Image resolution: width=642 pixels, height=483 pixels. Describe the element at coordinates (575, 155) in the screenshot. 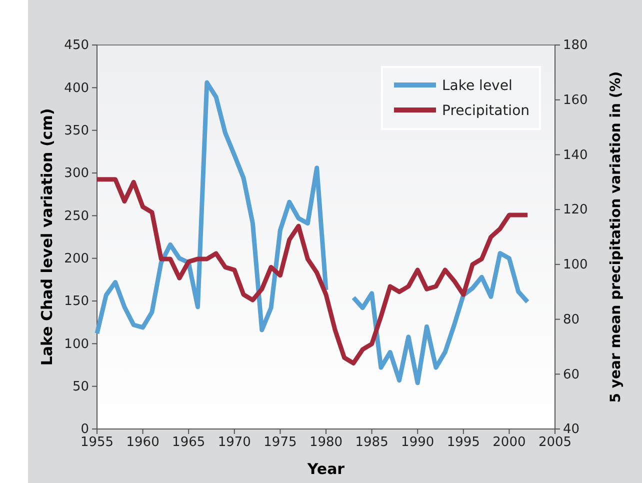

I see `y2-tick-label: 140` at that location.